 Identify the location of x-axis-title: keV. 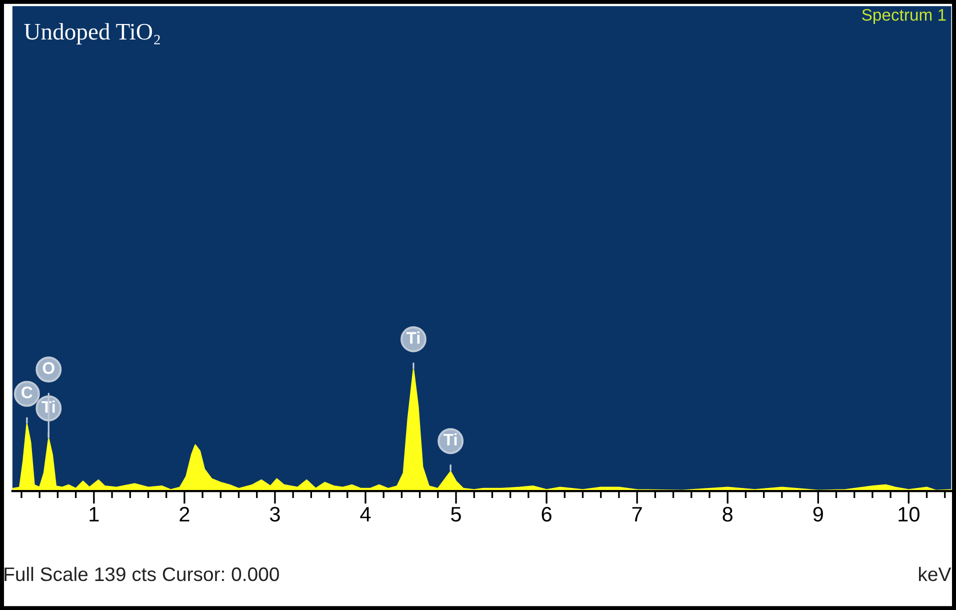
(935, 574).